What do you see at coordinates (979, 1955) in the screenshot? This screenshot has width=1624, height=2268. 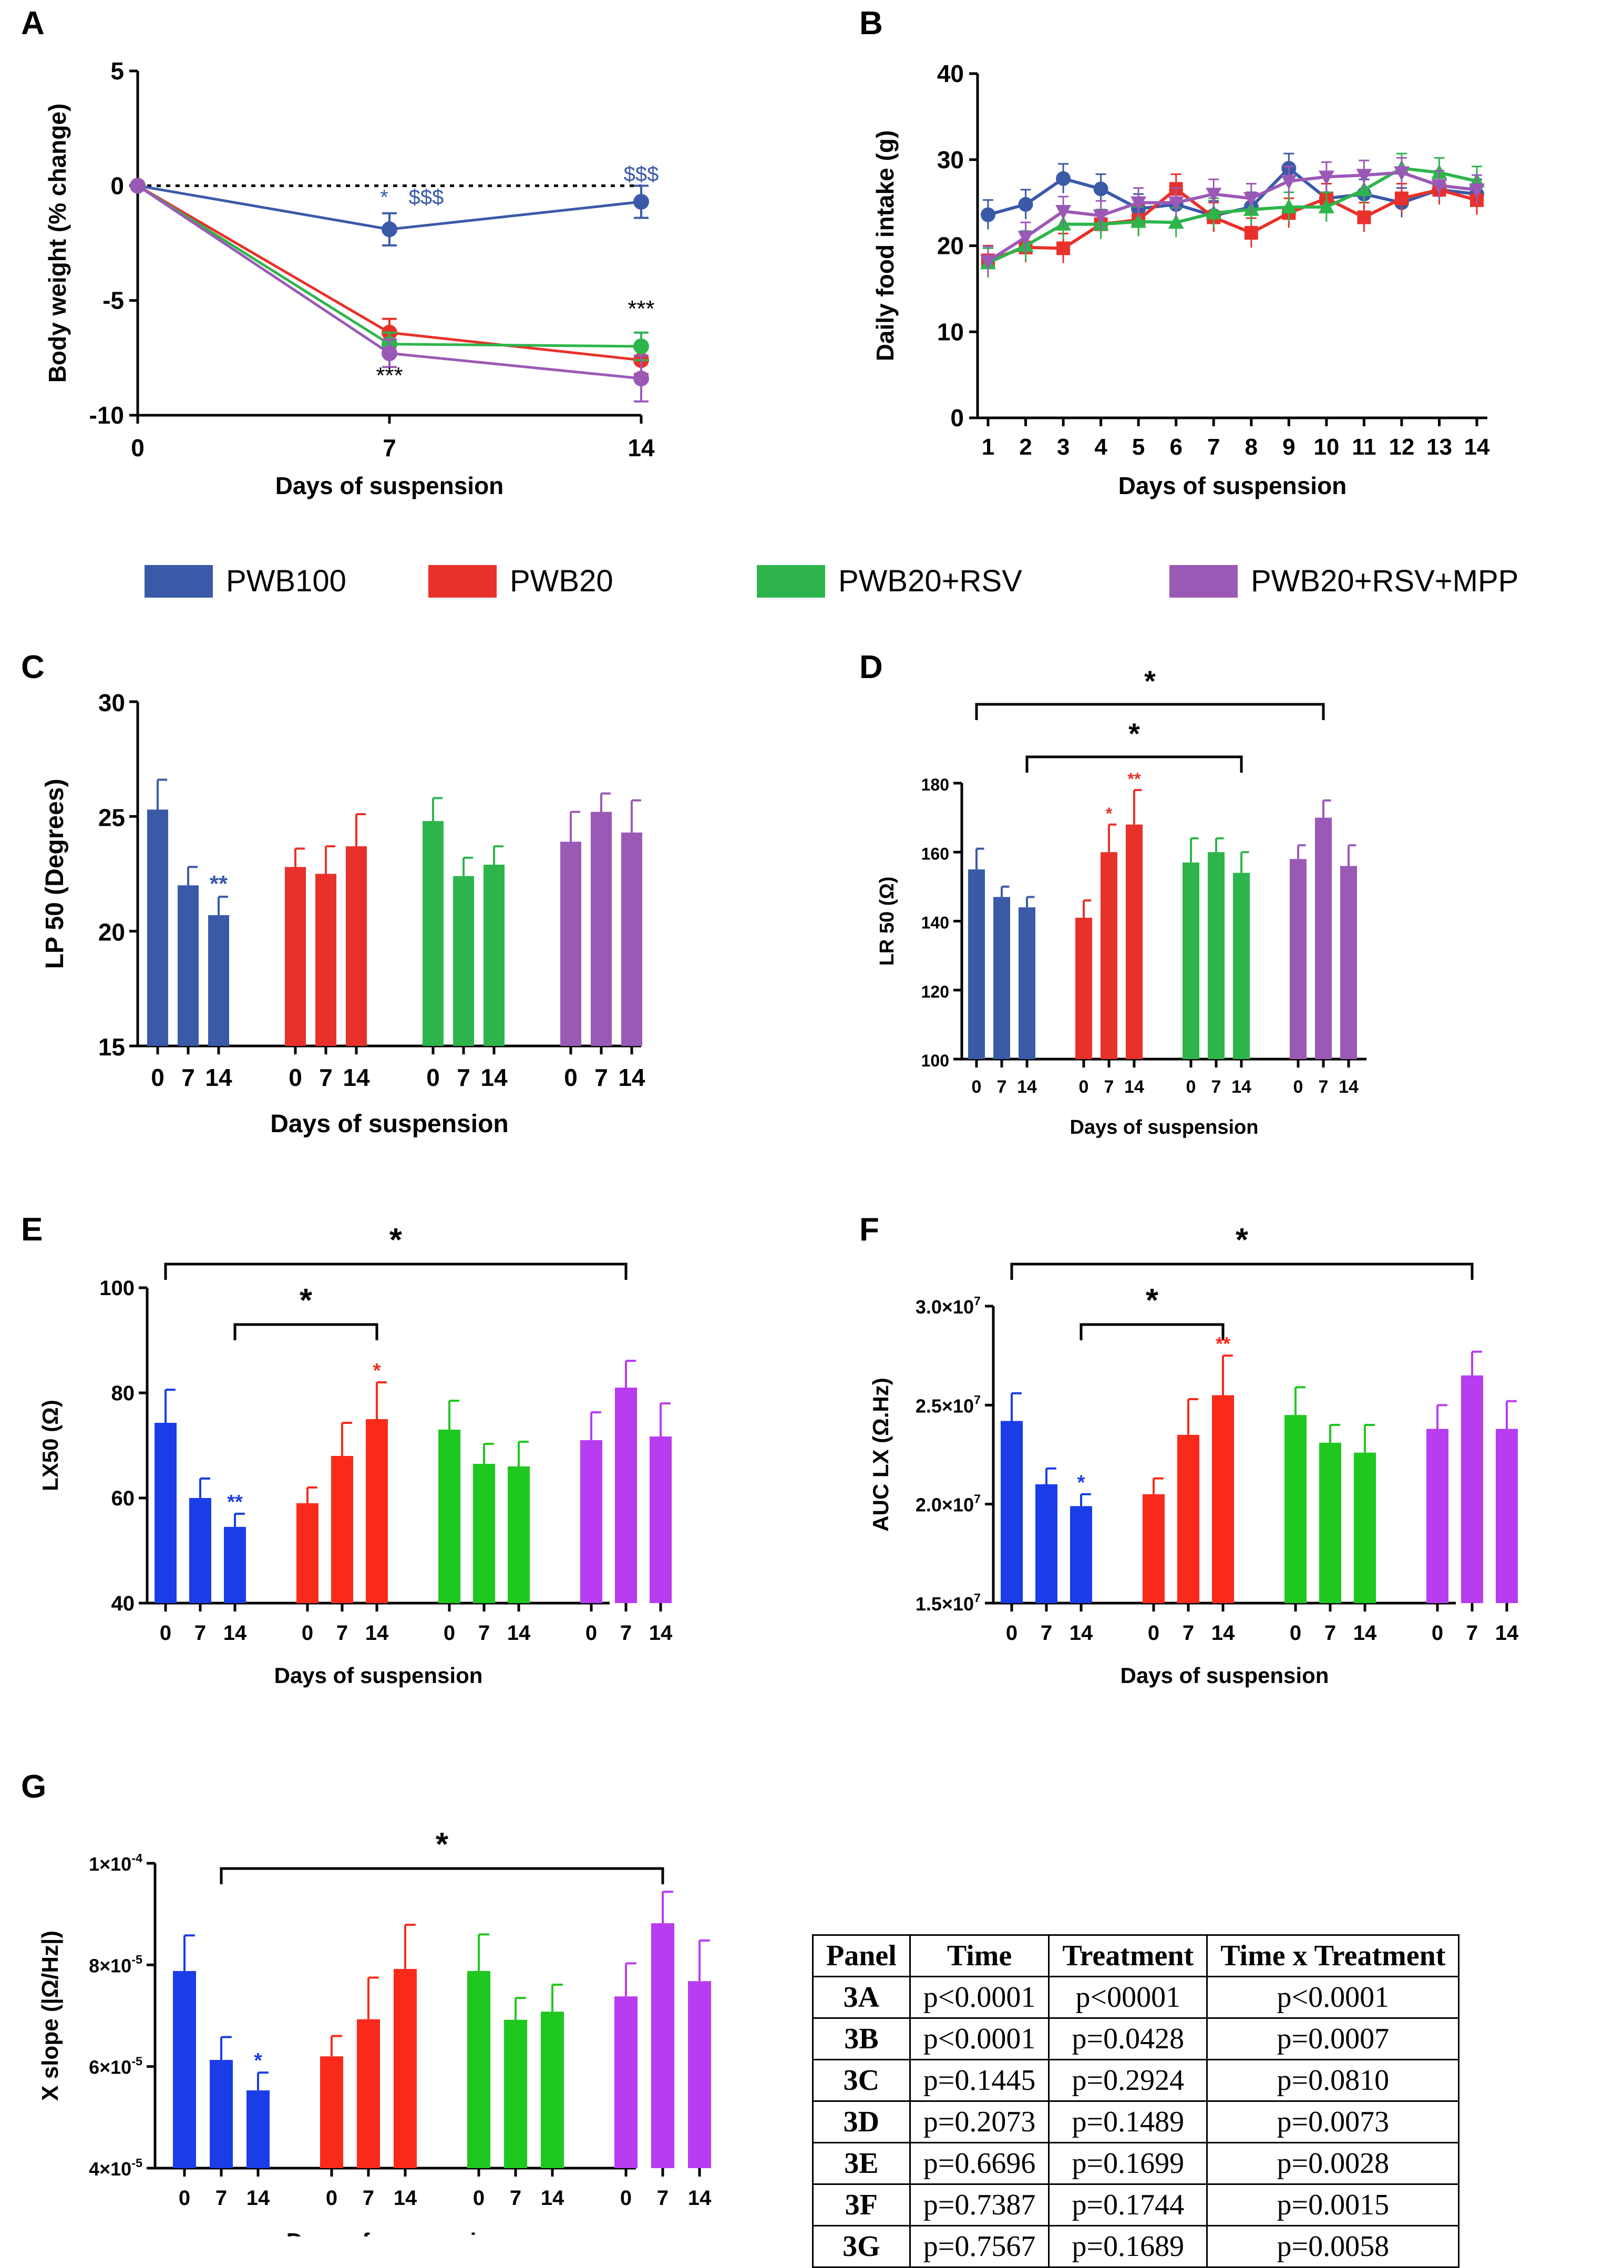 I see `col-header-time: Time` at bounding box center [979, 1955].